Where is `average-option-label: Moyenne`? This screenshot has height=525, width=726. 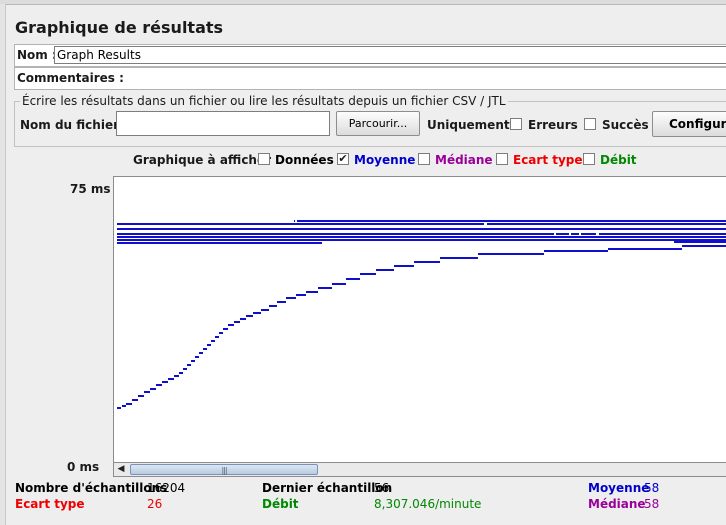
average-option-label: Moyenne is located at coordinates (385, 160).